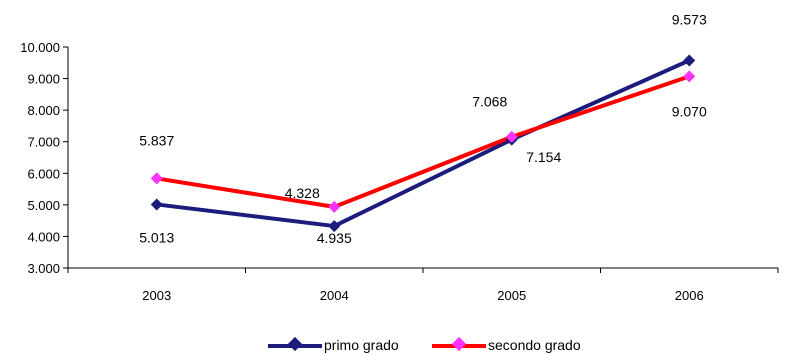  Describe the element at coordinates (156, 237) in the screenshot. I see `data-label: 5.013` at that location.